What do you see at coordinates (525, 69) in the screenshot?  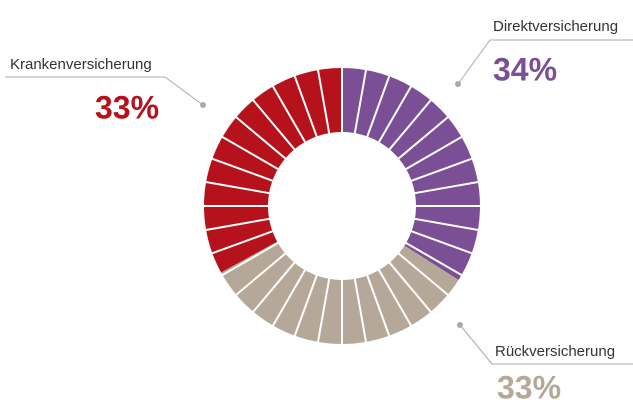 I see `value-label: 34%` at bounding box center [525, 69].